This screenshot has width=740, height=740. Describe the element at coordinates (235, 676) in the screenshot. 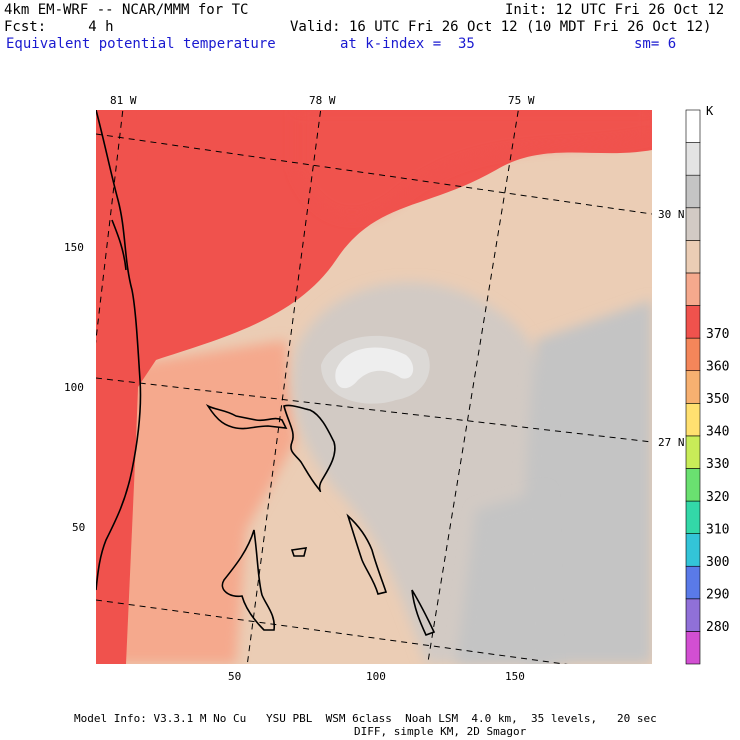

I see `x-tick-50: 50` at that location.